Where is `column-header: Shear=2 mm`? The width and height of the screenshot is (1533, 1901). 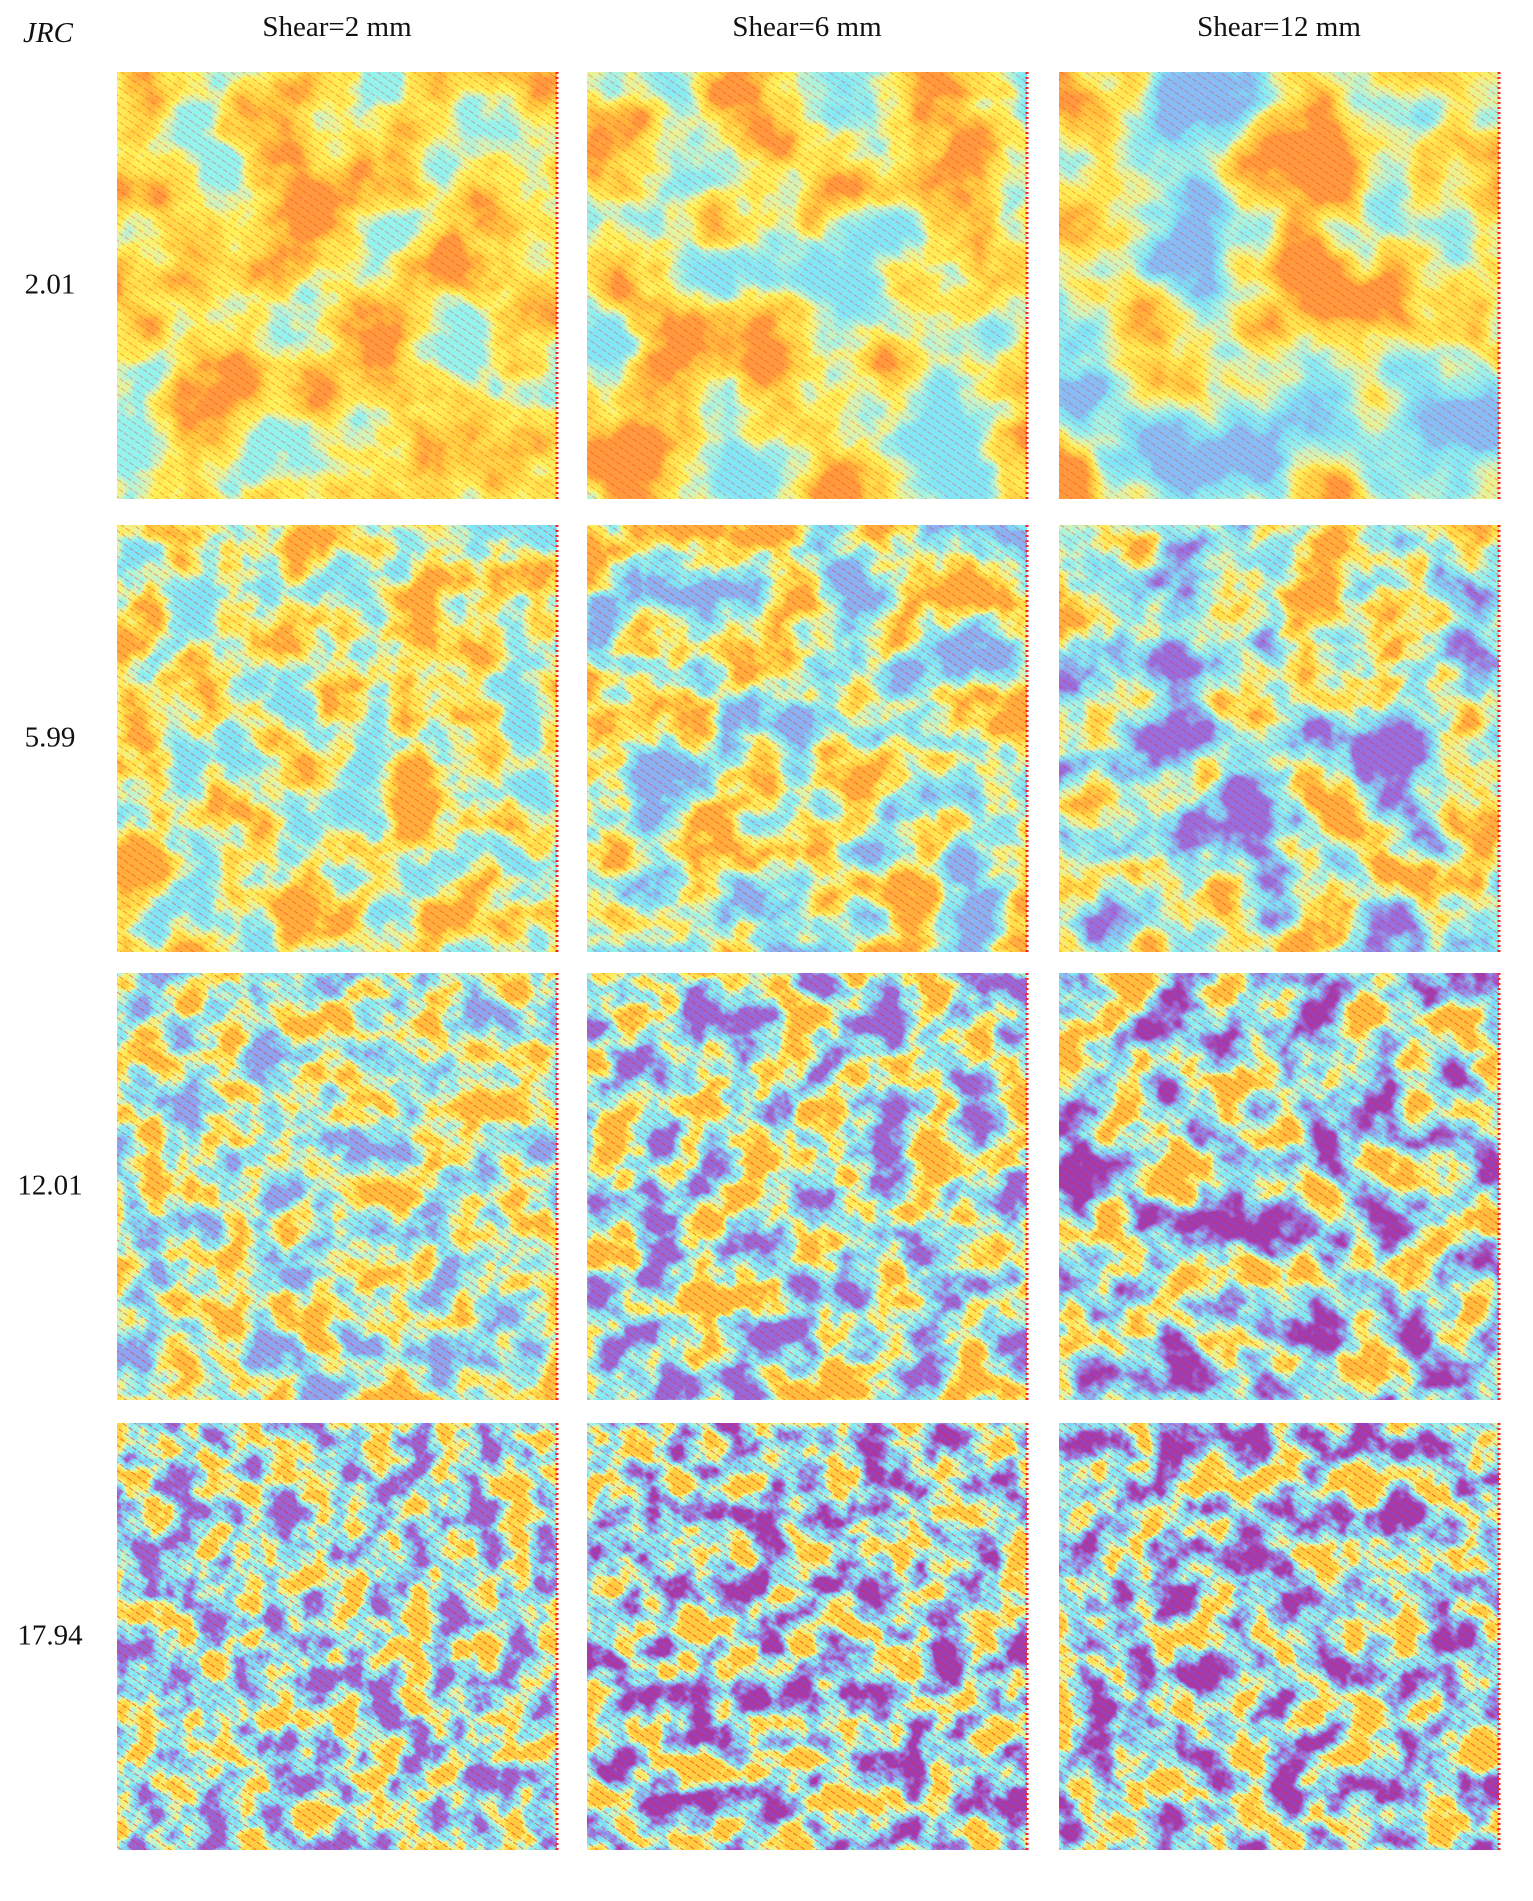
column-header: Shear=2 mm is located at coordinates (337, 27).